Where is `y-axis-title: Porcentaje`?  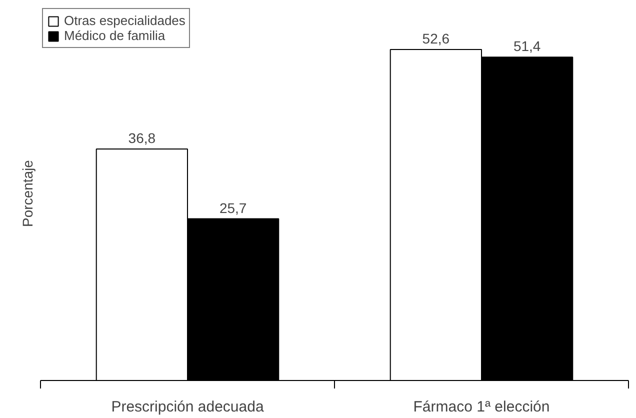
y-axis-title: Porcentaje is located at coordinates (28, 193).